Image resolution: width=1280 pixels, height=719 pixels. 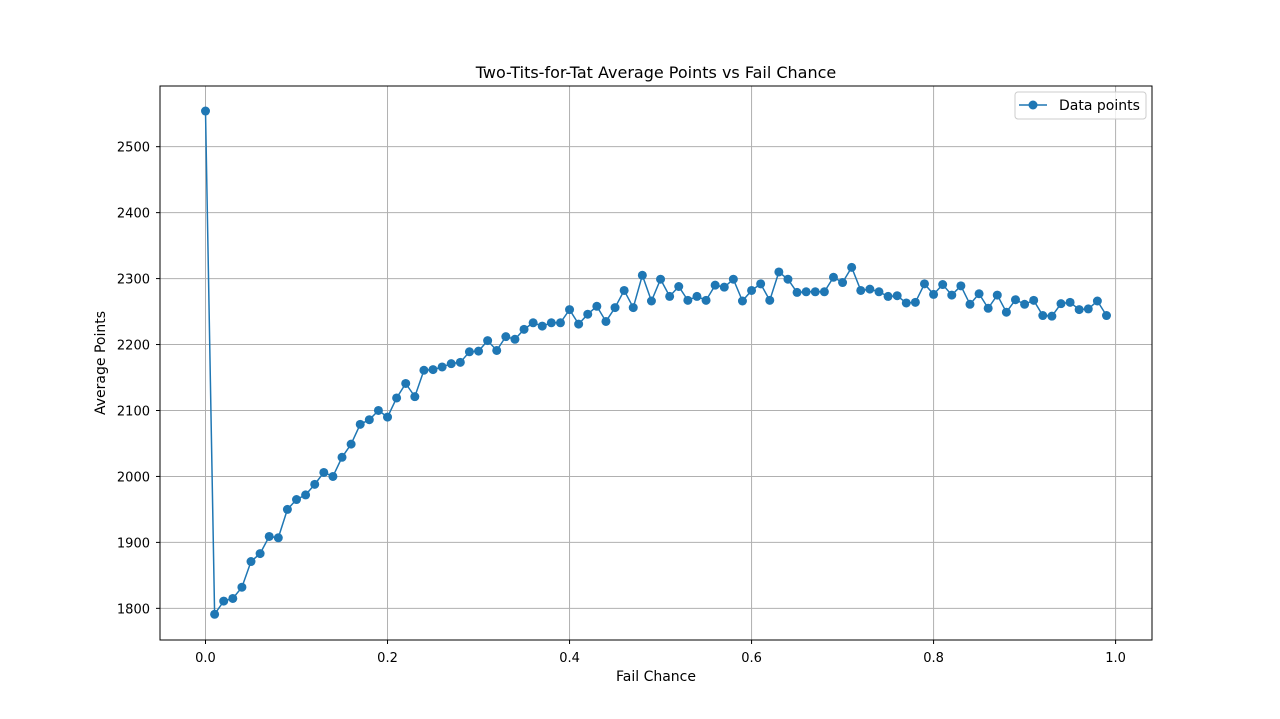 What do you see at coordinates (133, 543) in the screenshot?
I see `y-tick-label: 1900` at bounding box center [133, 543].